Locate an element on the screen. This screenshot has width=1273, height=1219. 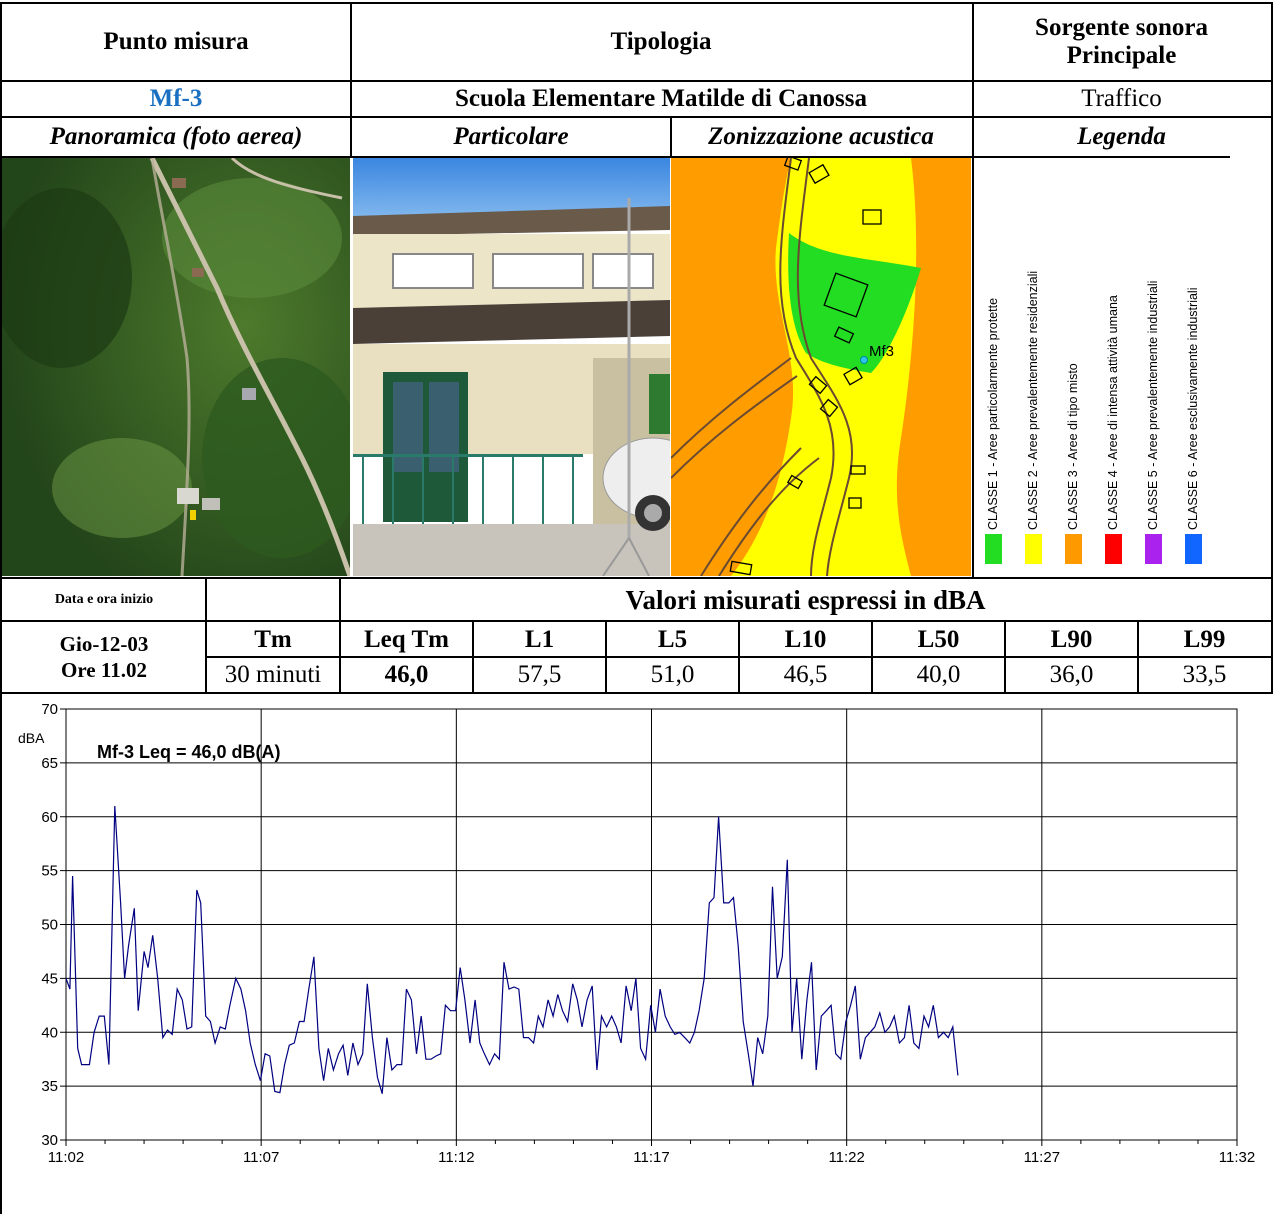
valori-label: Valori misurati espressi in dBA is located at coordinates (805, 599).